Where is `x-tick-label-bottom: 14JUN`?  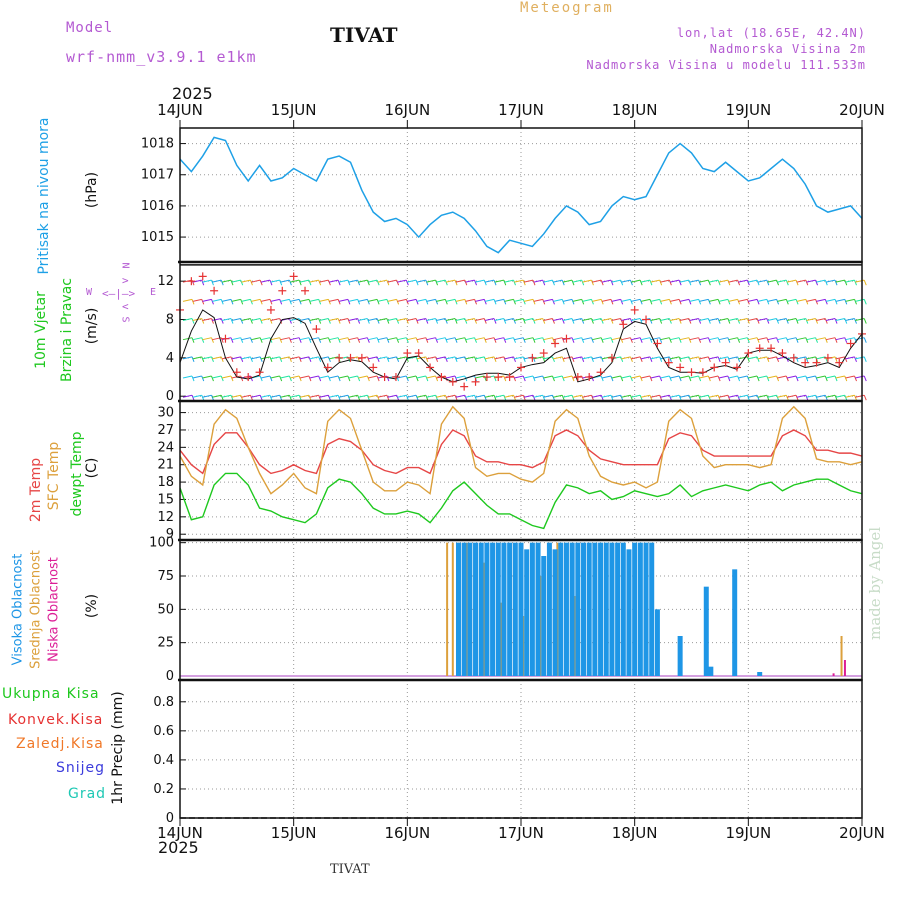
x-tick-label-bottom: 14JUN is located at coordinates (180, 833).